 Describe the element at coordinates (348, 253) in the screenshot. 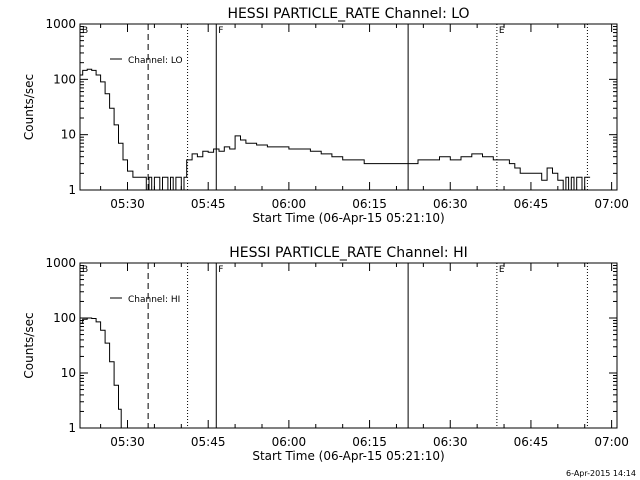

I see `chart-title: HESSI PARTICLE_RATE Channel: HI` at that location.